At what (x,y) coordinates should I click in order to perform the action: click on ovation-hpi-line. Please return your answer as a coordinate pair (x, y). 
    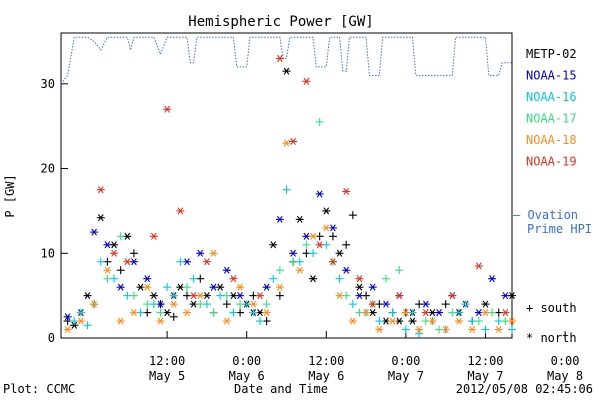
    Looking at the image, I should click on (286, 60).